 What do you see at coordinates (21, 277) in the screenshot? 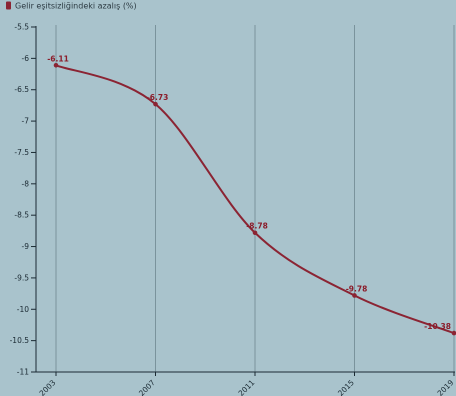
I see `y-tick-label: -9.5` at bounding box center [21, 277].